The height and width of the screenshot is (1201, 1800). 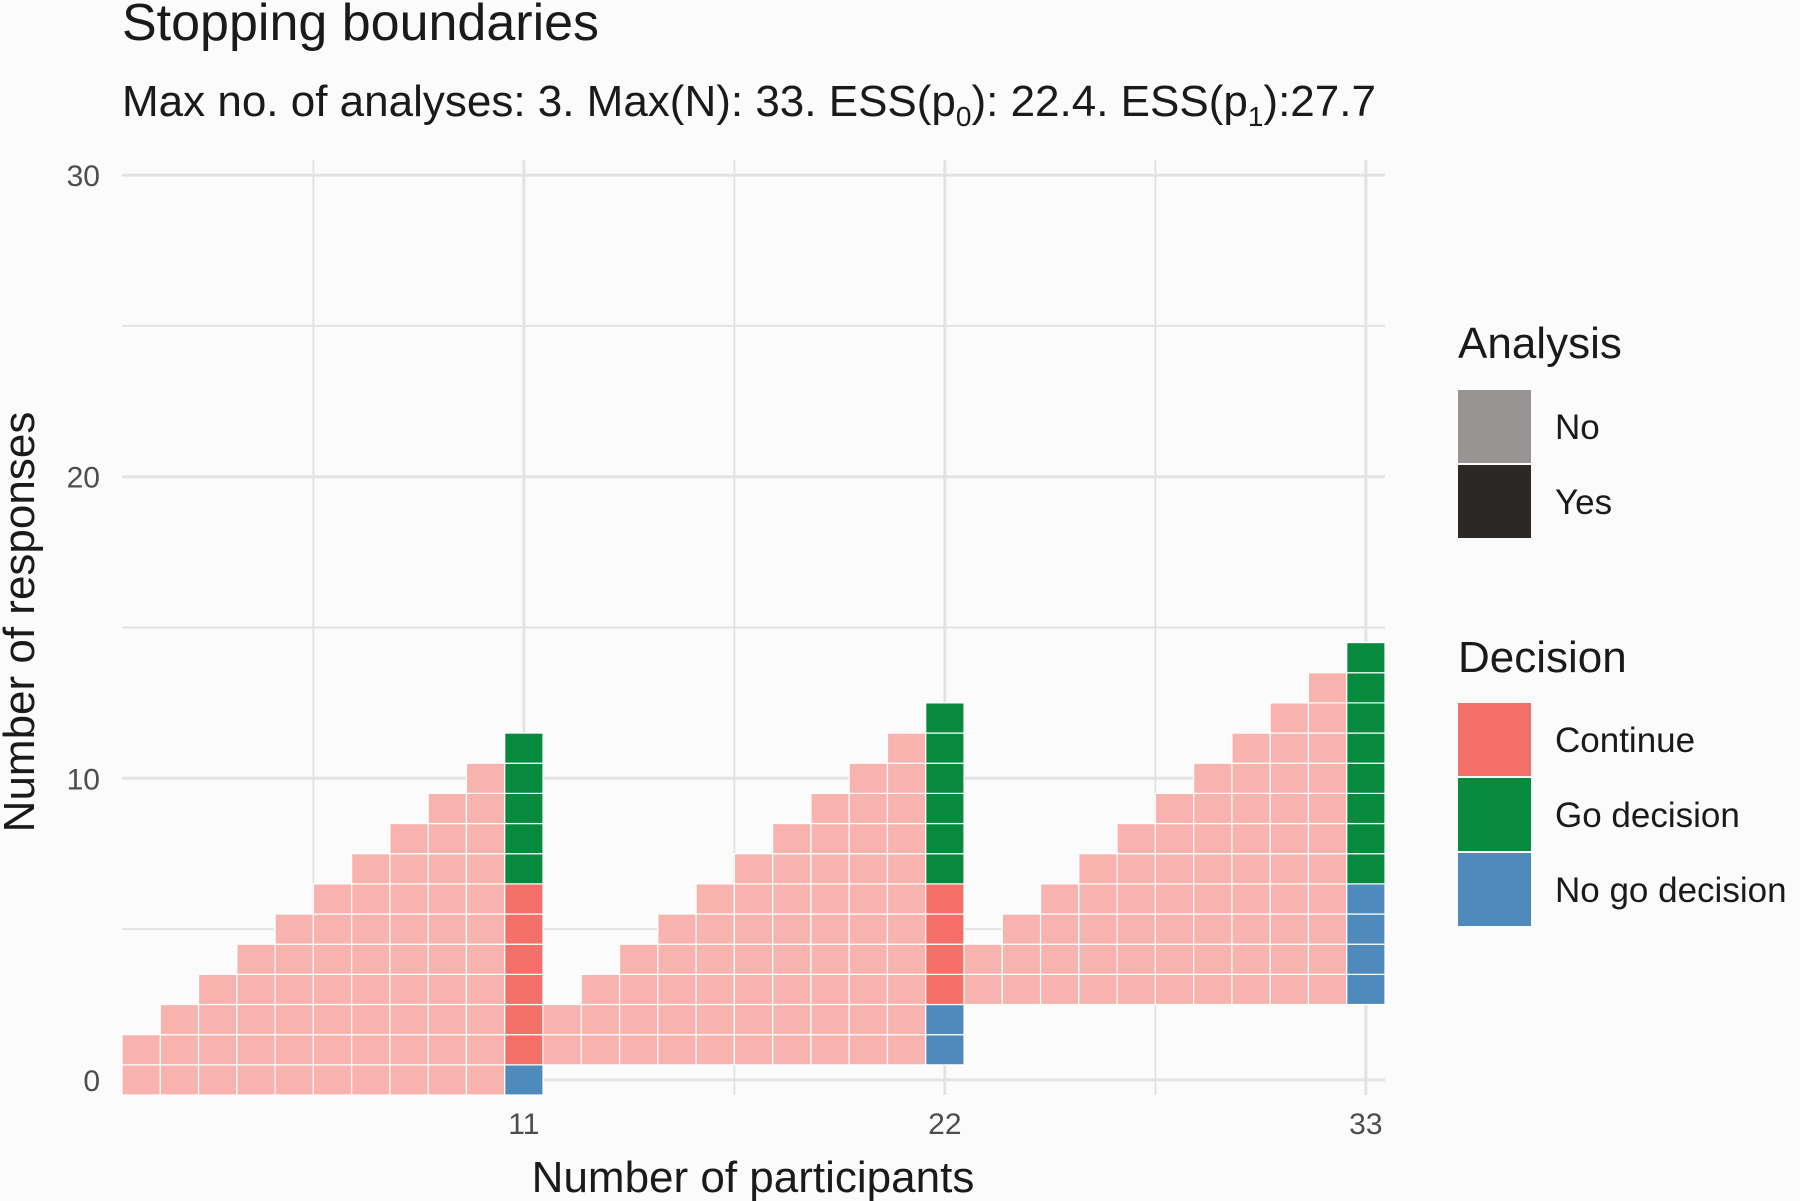 What do you see at coordinates (1256, 116) in the screenshot?
I see `subtitle-part-3: 1` at bounding box center [1256, 116].